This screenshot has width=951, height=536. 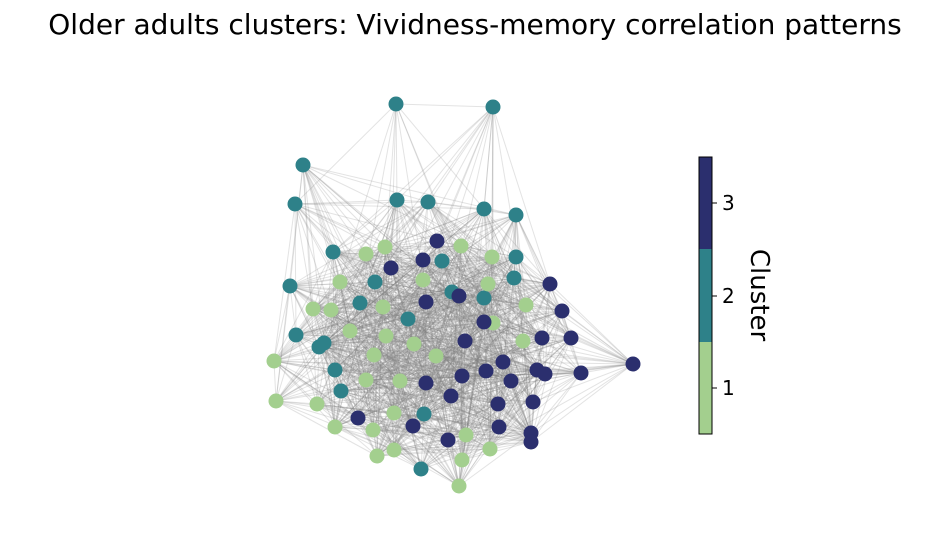 I want to click on colorbar: 3 2 1 Cluster, so click(x=736, y=295).